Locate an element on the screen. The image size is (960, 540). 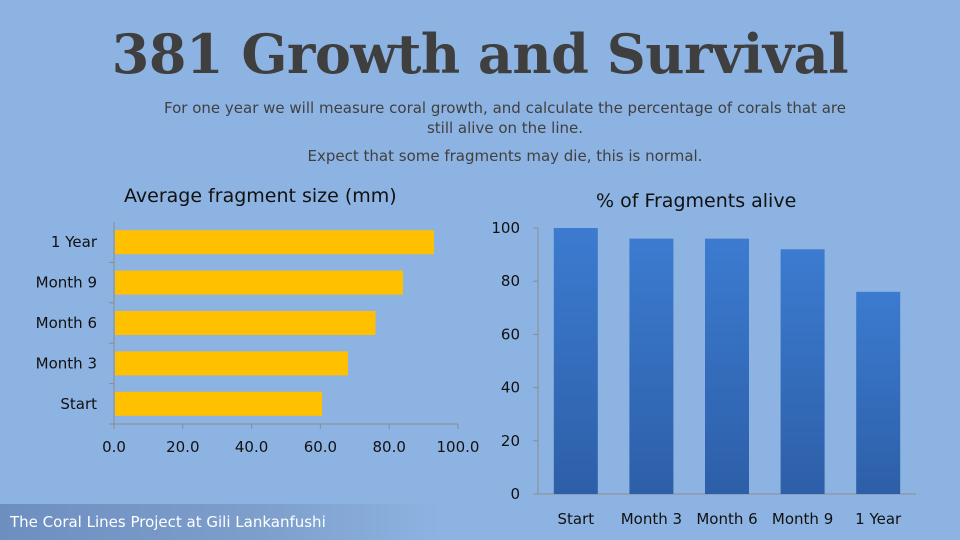
size-chart-category-label: Month 3 is located at coordinates (66, 363).